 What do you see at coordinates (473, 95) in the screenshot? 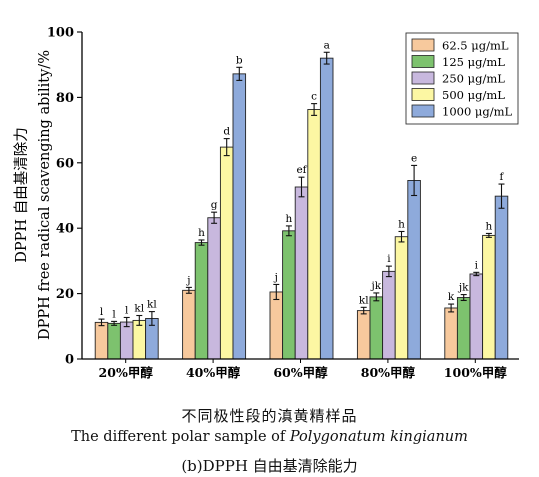
I see `legend-label: 500 μg/mL` at bounding box center [473, 95].